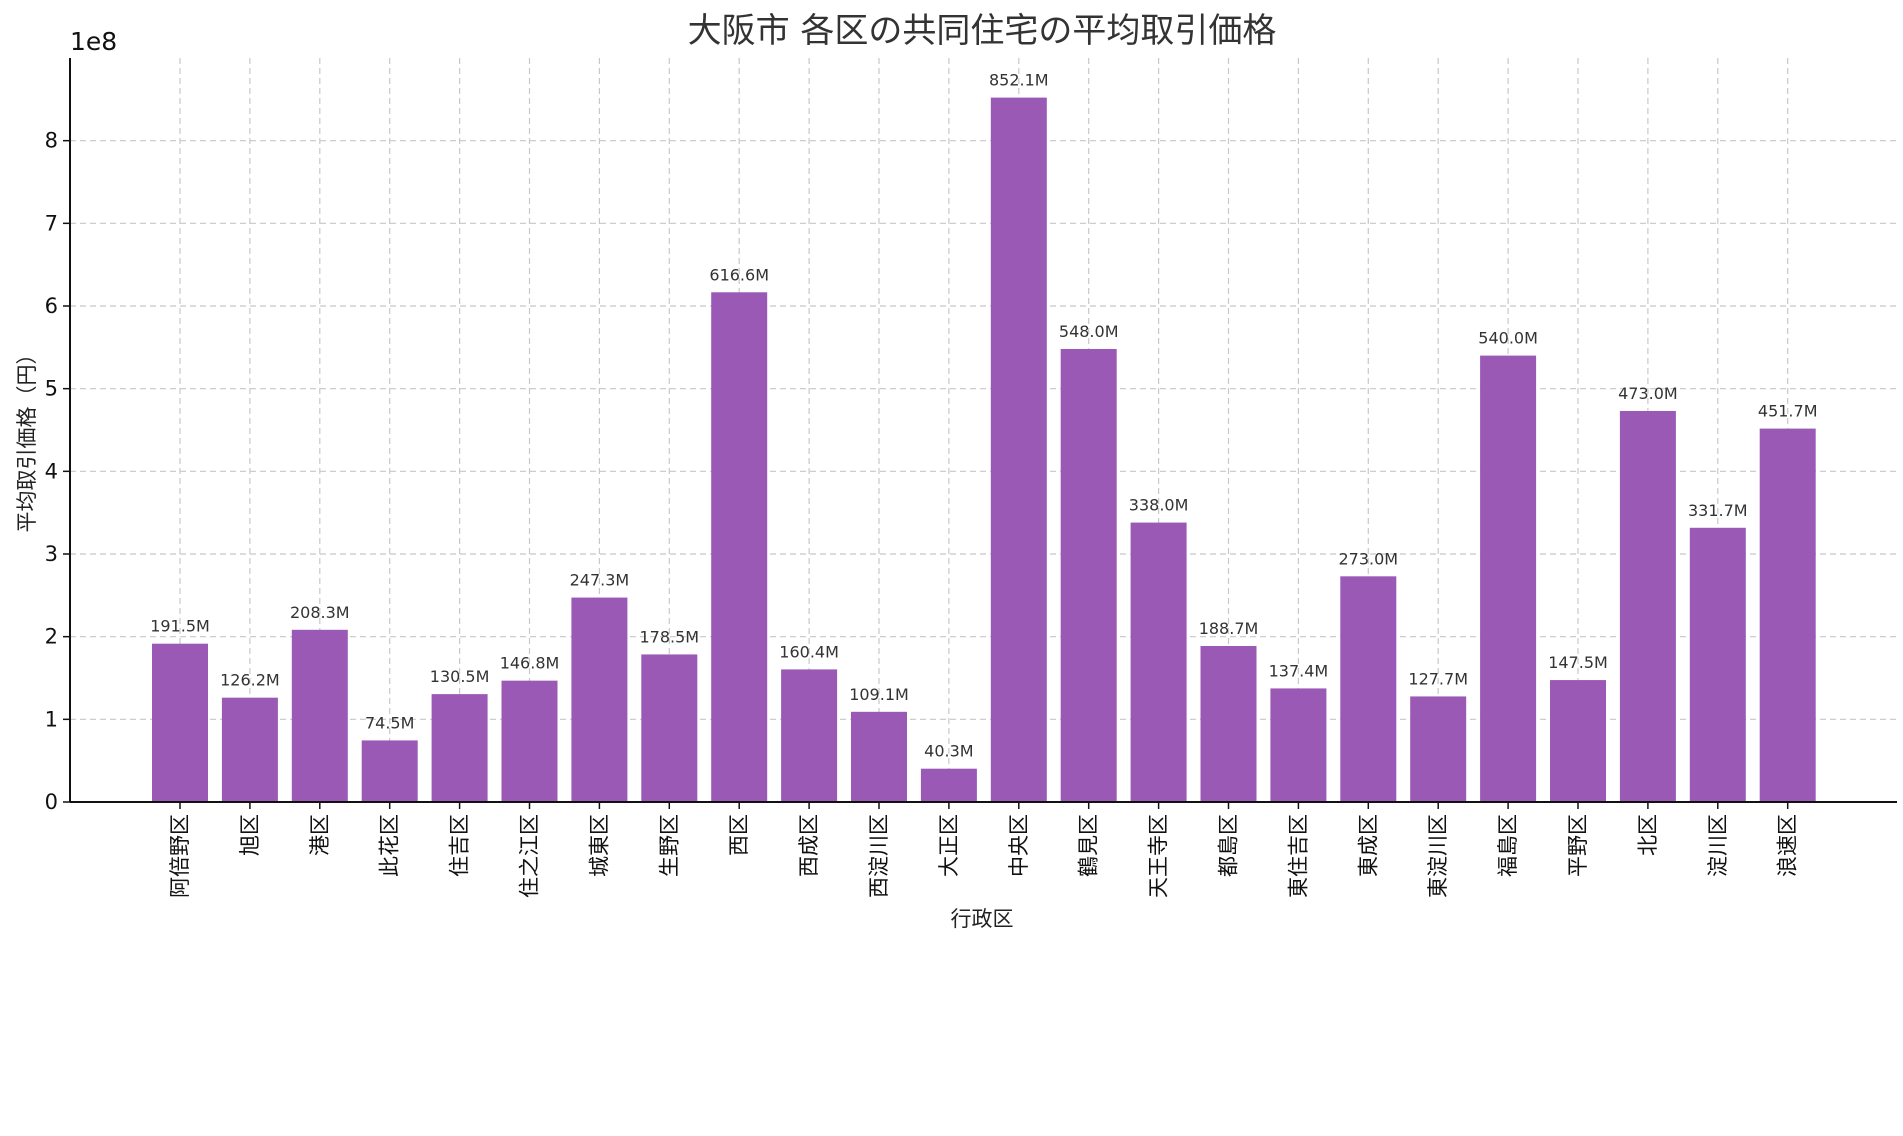 Image resolution: width=1903 pixels, height=1136 pixels. Describe the element at coordinates (982, 919) in the screenshot. I see `x-axis-label: 行政区` at that location.